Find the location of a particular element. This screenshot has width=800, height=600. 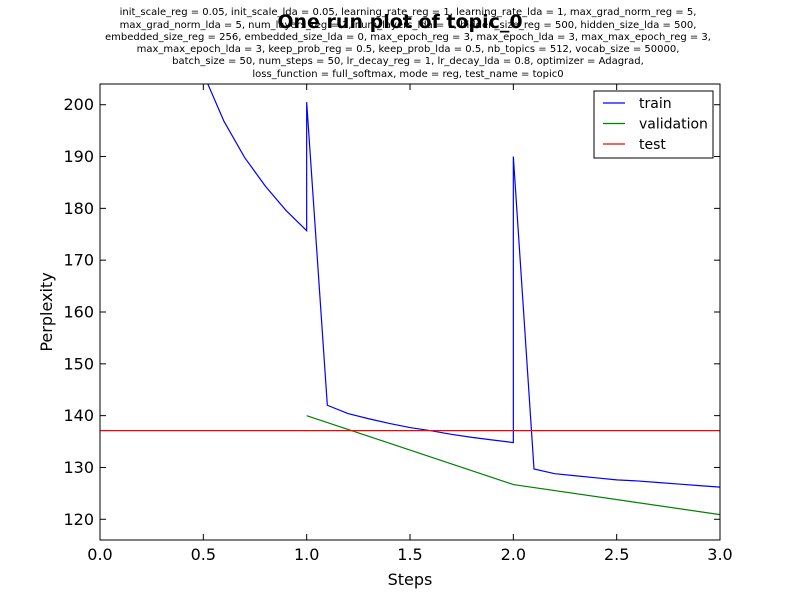

y-tick-label: 160 is located at coordinates (78, 312).